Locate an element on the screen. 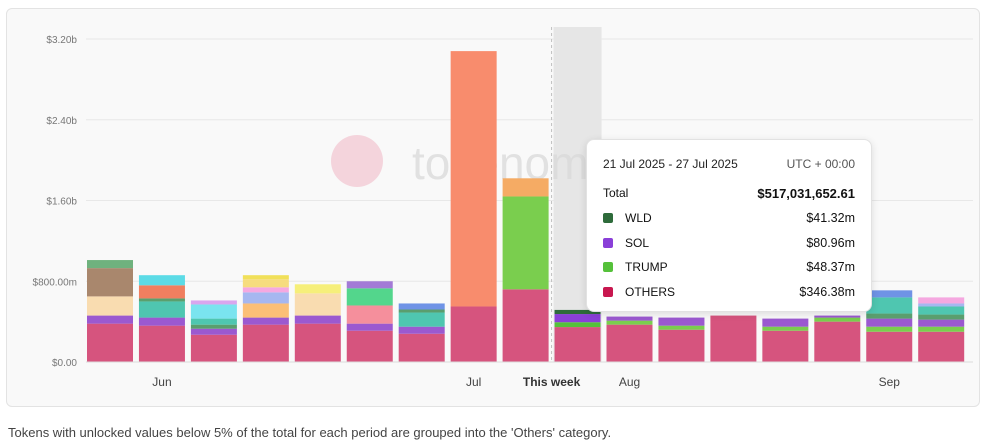 The width and height of the screenshot is (986, 445). y-tick-label: $2.40b is located at coordinates (61, 121).